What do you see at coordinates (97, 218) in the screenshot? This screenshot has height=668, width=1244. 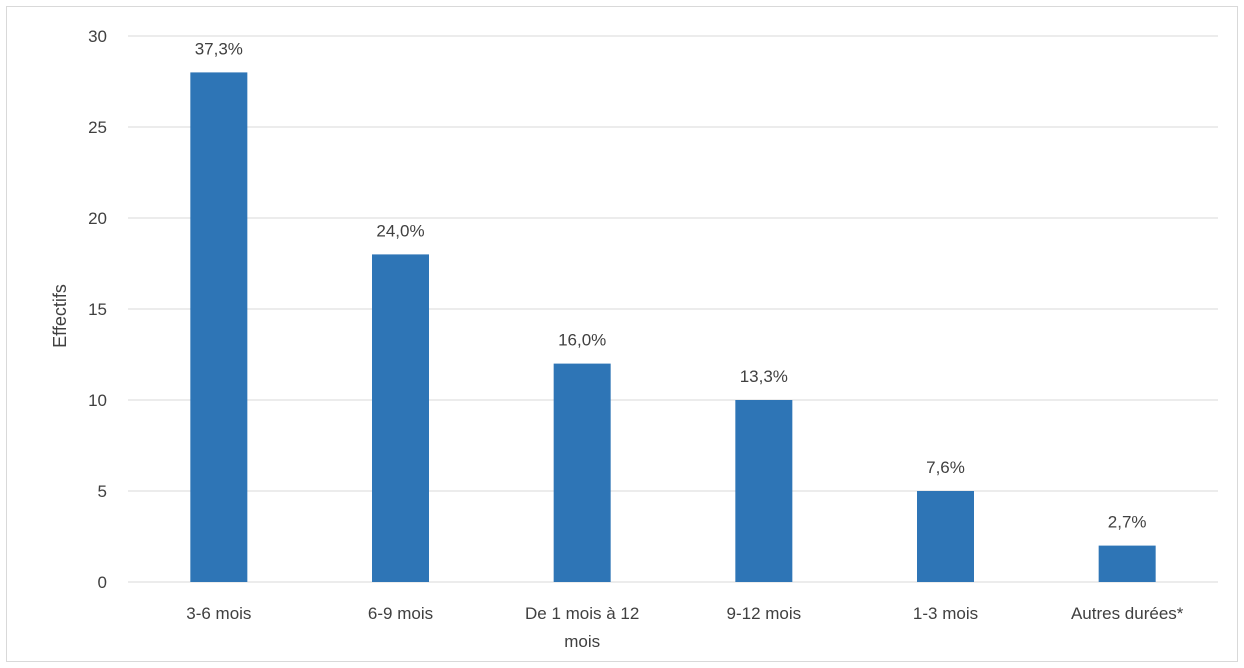 I see `y-tick-label: 20` at bounding box center [97, 218].